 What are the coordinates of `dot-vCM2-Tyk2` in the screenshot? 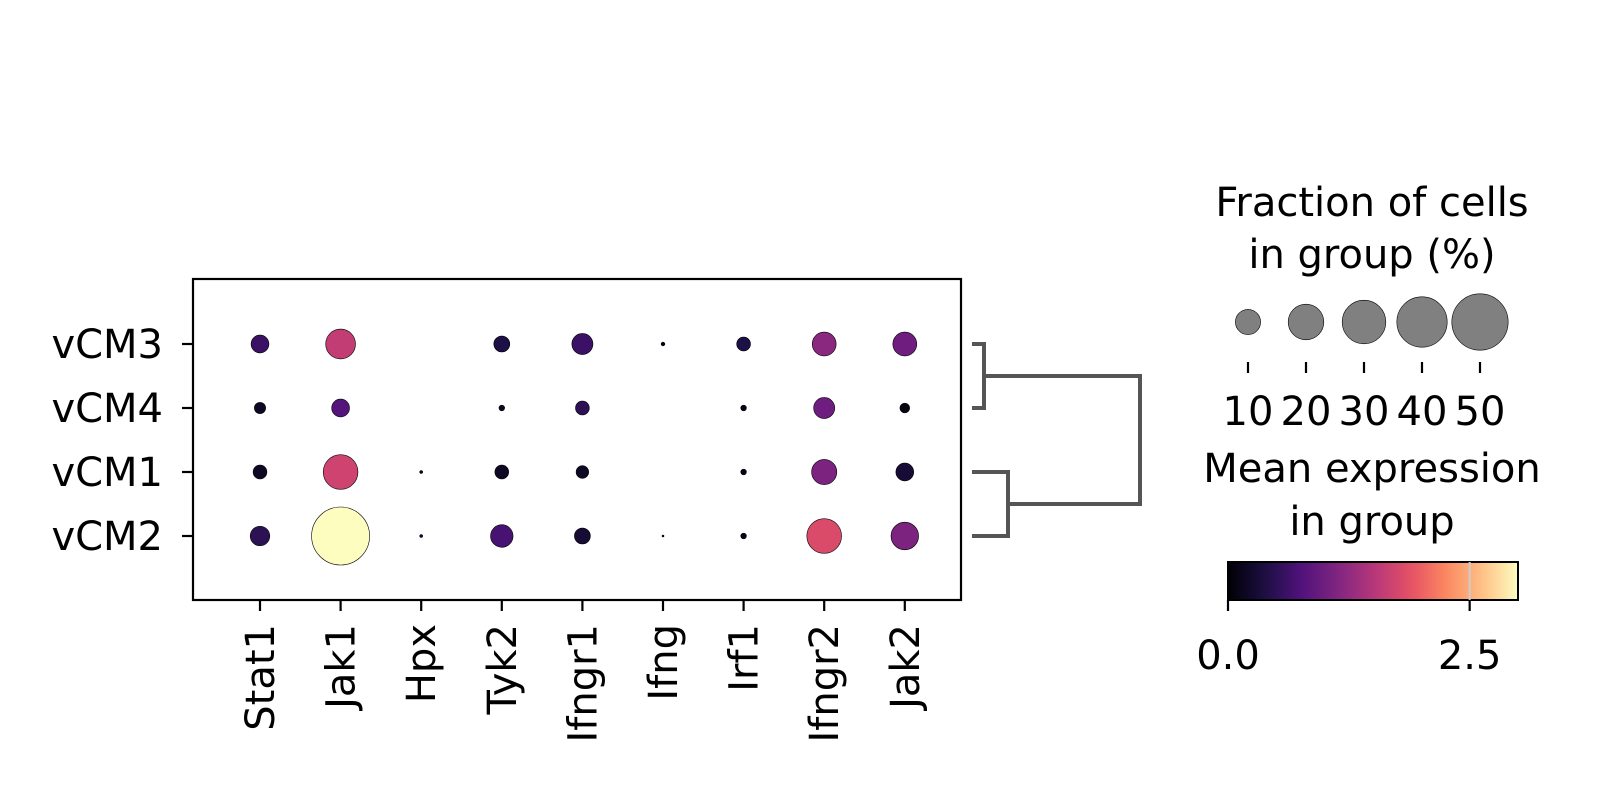 It's located at (502, 536).